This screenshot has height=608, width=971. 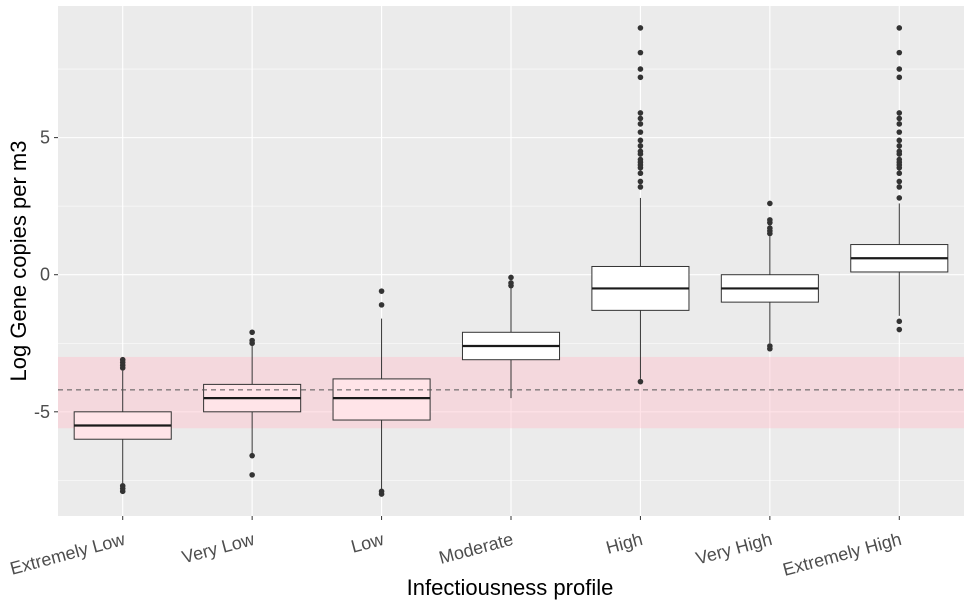 What do you see at coordinates (45, 138) in the screenshot?
I see `y-tick-label: 5` at bounding box center [45, 138].